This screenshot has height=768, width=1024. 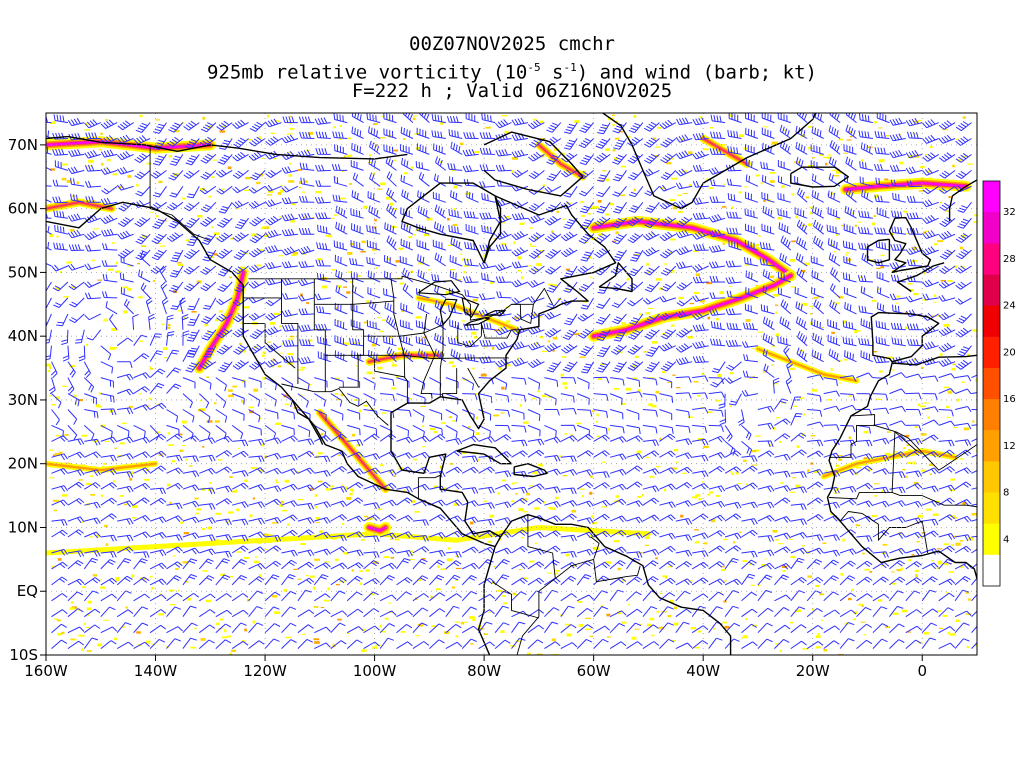 I want to click on vorticity-band-stroke, so click(x=352, y=451).